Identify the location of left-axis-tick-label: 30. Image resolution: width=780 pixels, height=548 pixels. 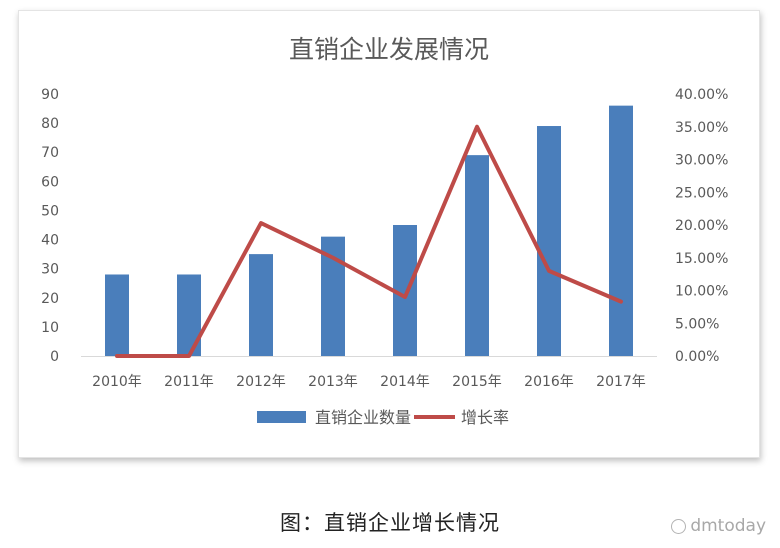
(50, 270).